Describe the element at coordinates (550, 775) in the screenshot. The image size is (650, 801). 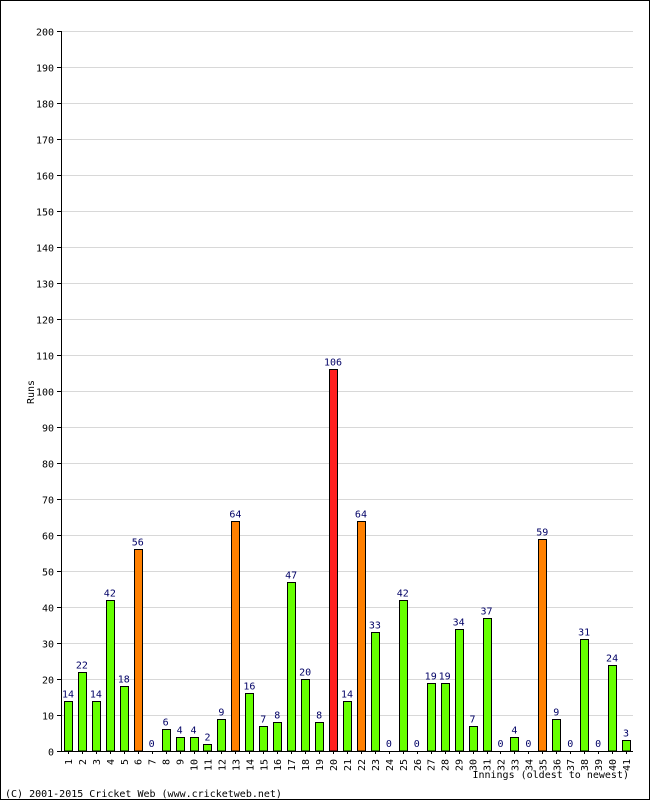
I see `x-axis-title: Innings (oldest to newest)` at that location.